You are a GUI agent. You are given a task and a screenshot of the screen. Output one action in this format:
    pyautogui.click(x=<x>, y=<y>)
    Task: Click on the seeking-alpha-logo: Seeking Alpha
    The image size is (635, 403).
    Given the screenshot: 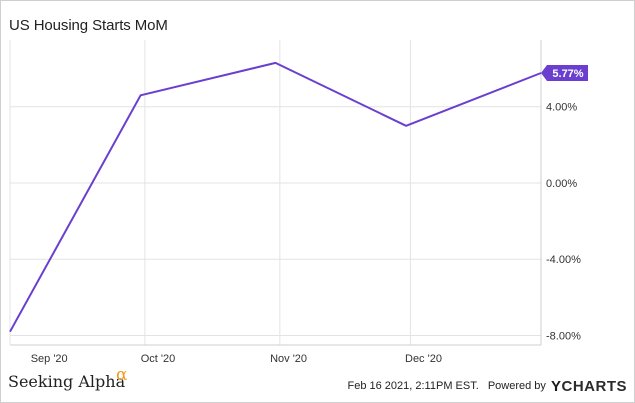 What is the action you would take?
    pyautogui.click(x=66, y=381)
    